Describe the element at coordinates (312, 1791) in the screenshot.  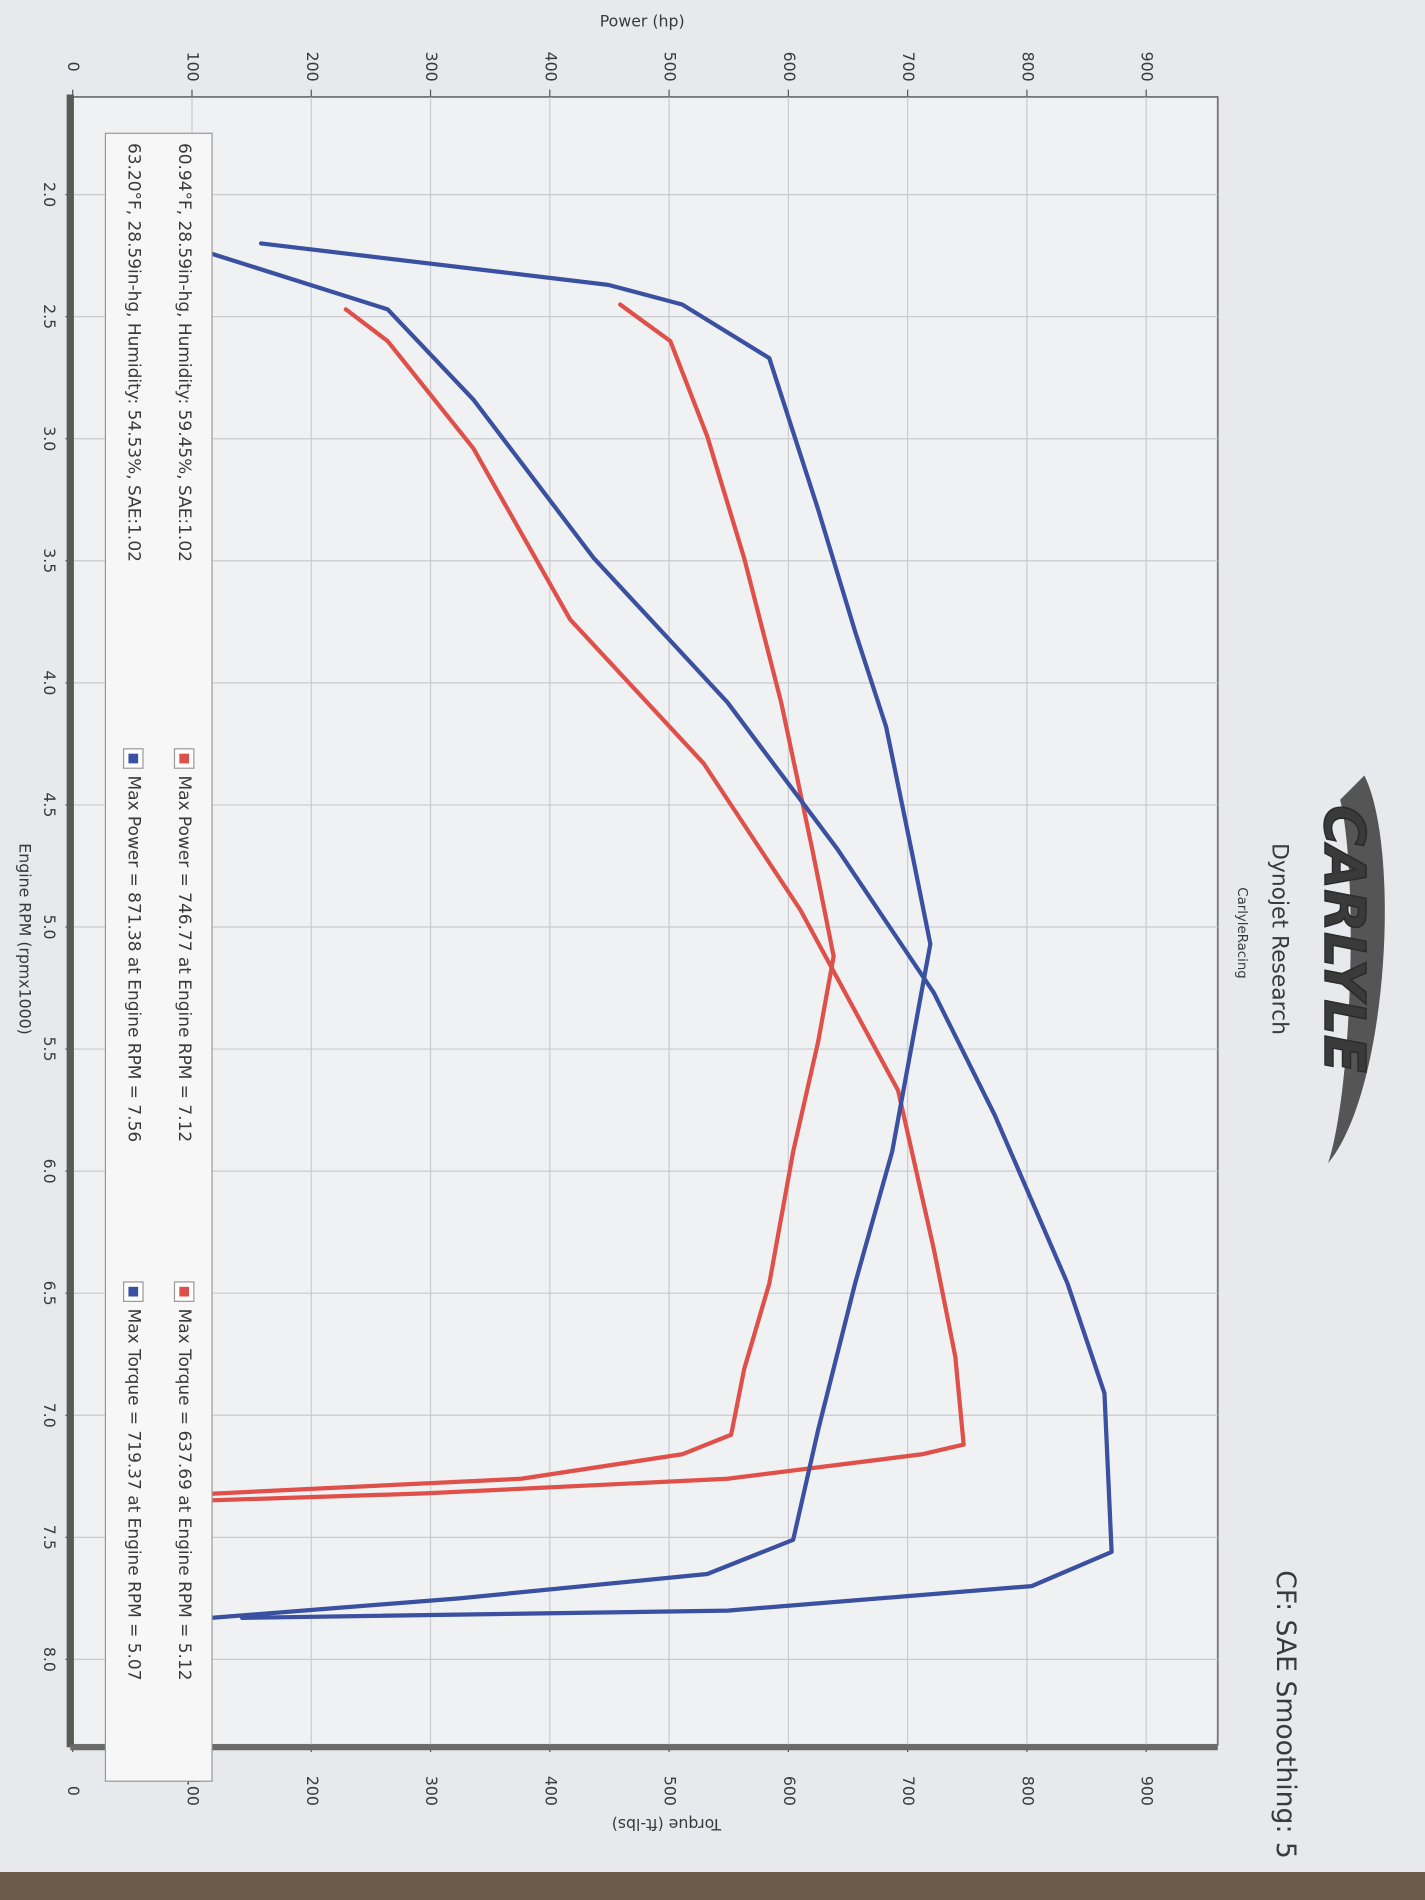
I see `y2-tick-label: 200` at that location.